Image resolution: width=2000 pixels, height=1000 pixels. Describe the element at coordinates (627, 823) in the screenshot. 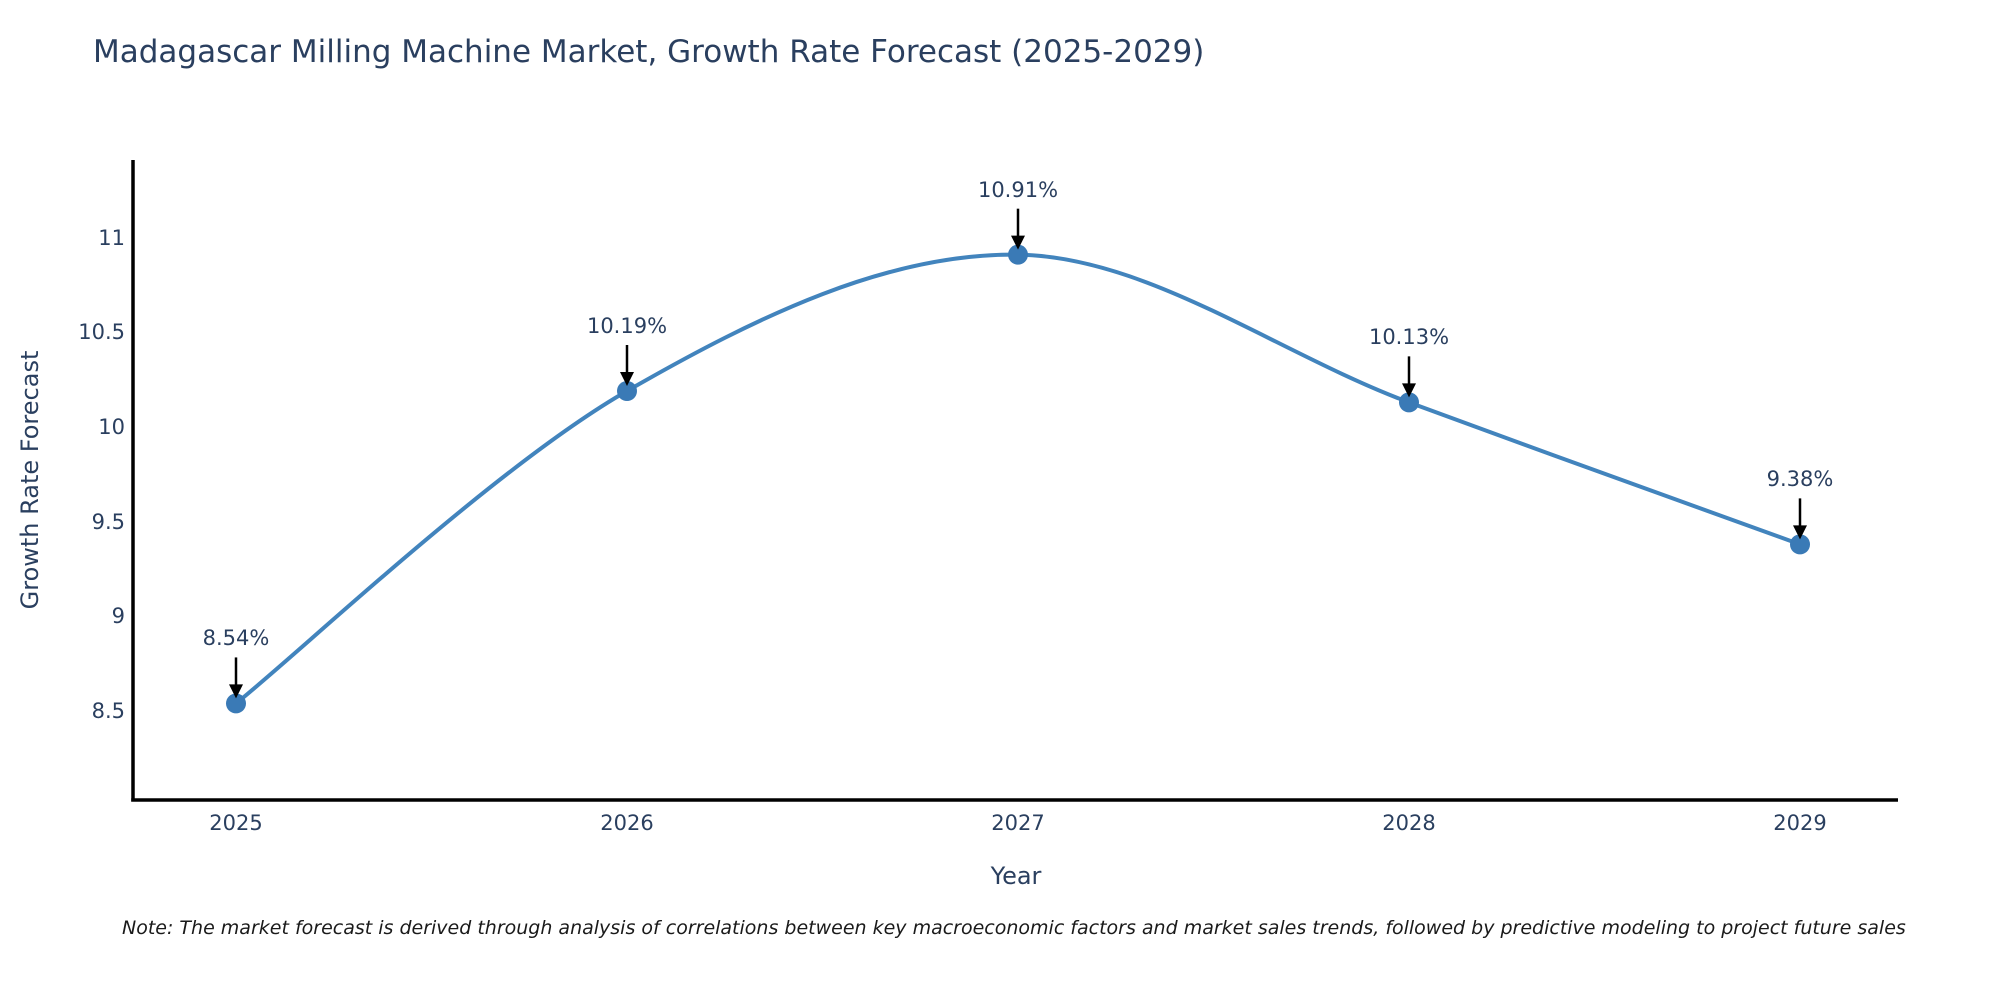

I see `x-tick-label: 2026` at that location.